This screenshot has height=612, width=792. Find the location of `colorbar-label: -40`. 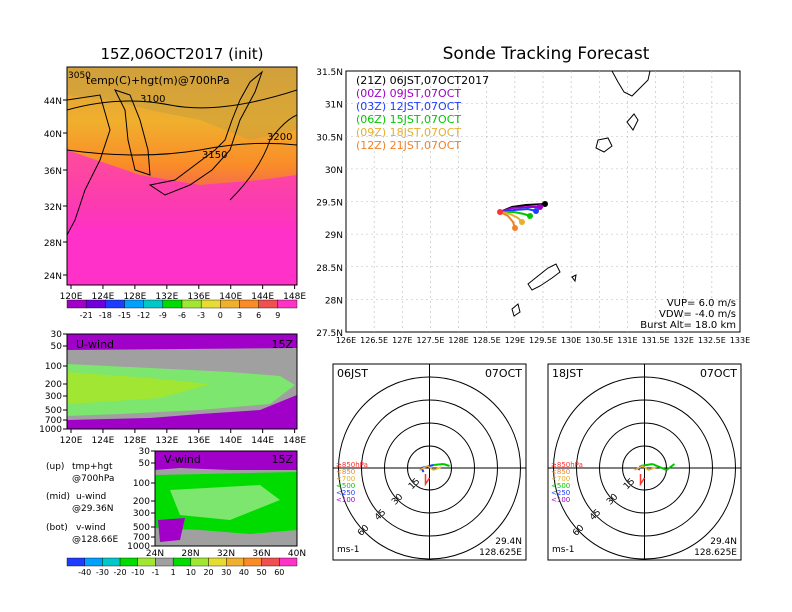

colorbar-label: -40 is located at coordinates (84, 572).